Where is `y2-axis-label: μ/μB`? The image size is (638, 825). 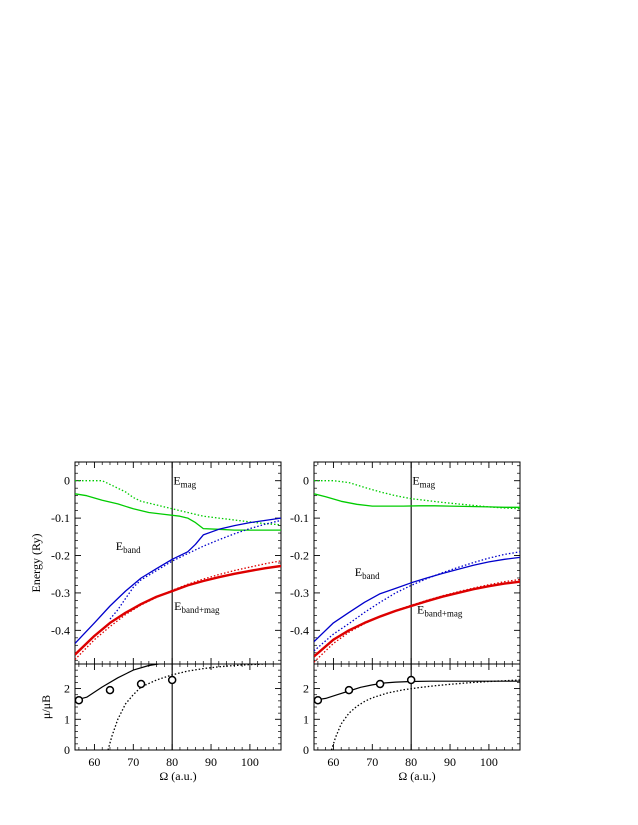
y2-axis-label: μ/μB is located at coordinates (46, 707).